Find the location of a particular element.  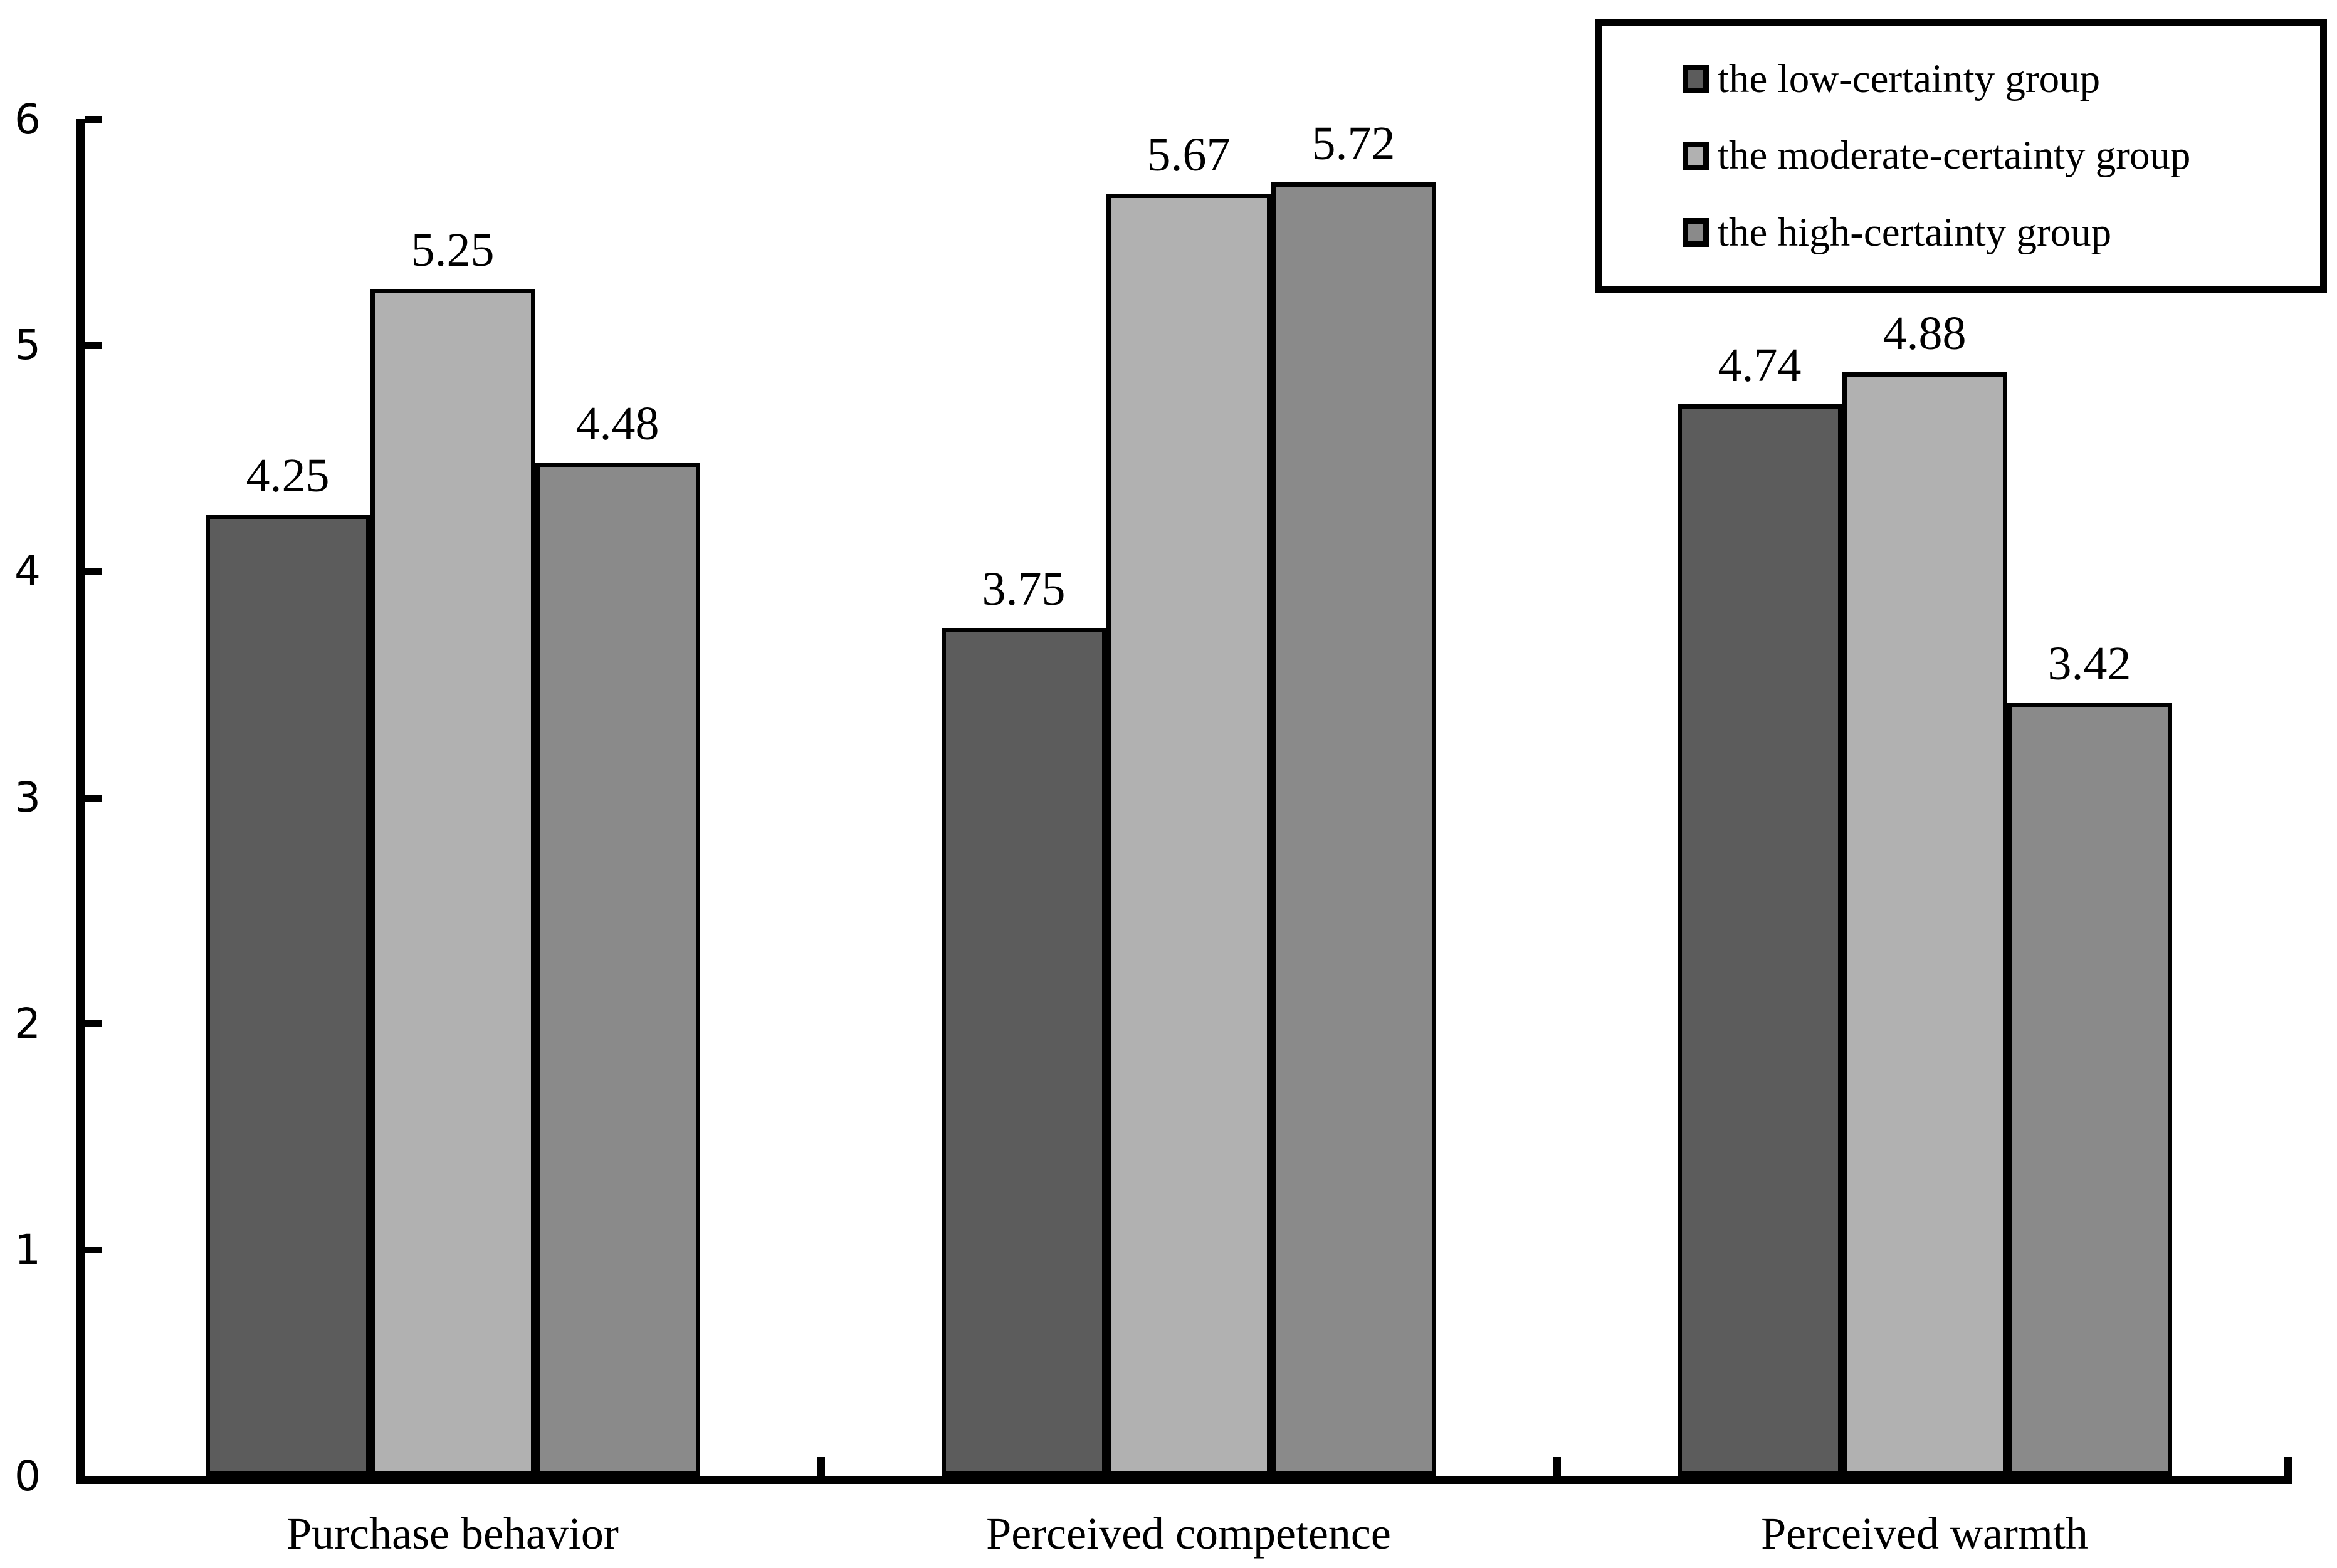

y-axis-tick-label: 6 is located at coordinates (27, 119).